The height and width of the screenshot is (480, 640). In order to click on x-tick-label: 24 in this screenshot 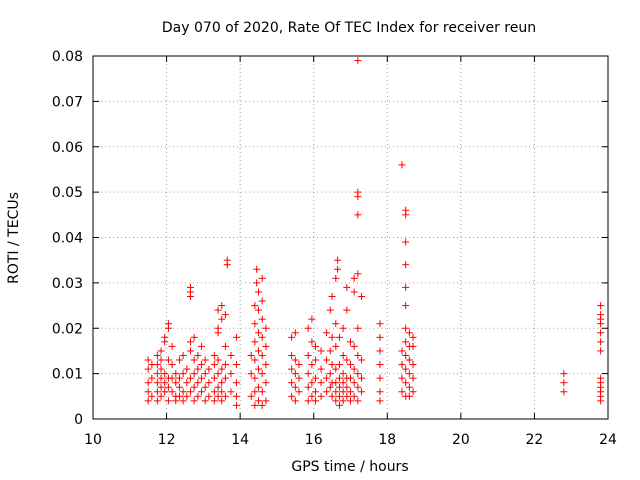, I will do `click(608, 440)`.